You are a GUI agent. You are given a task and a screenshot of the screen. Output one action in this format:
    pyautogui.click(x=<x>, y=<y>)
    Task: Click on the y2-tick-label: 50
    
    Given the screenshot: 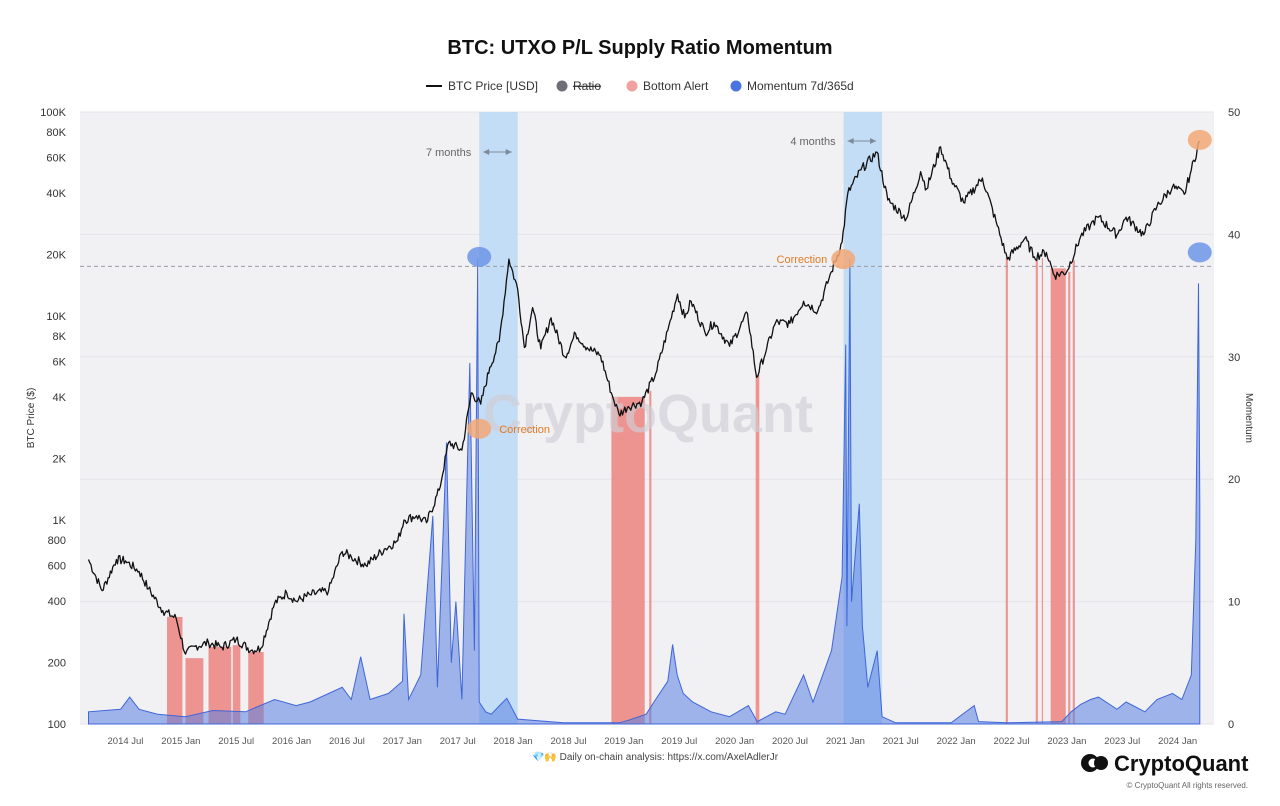 What is the action you would take?
    pyautogui.click(x=1234, y=113)
    